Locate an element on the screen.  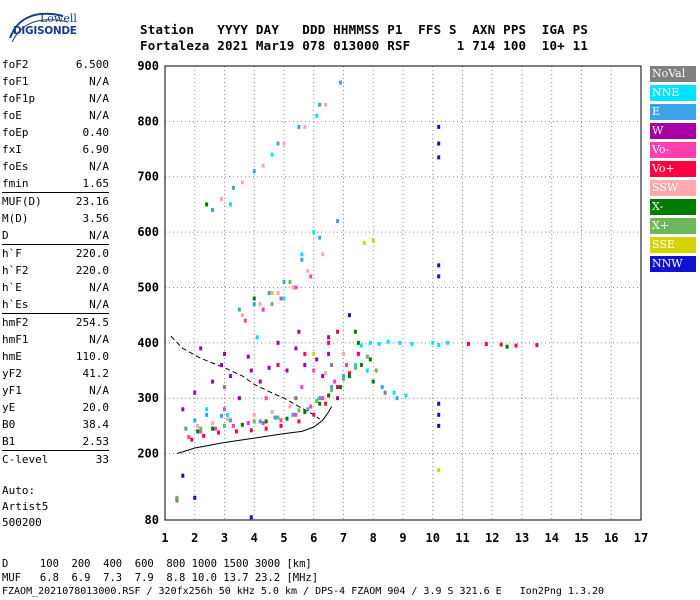
x-tick-label: 5 is located at coordinates (283, 538).